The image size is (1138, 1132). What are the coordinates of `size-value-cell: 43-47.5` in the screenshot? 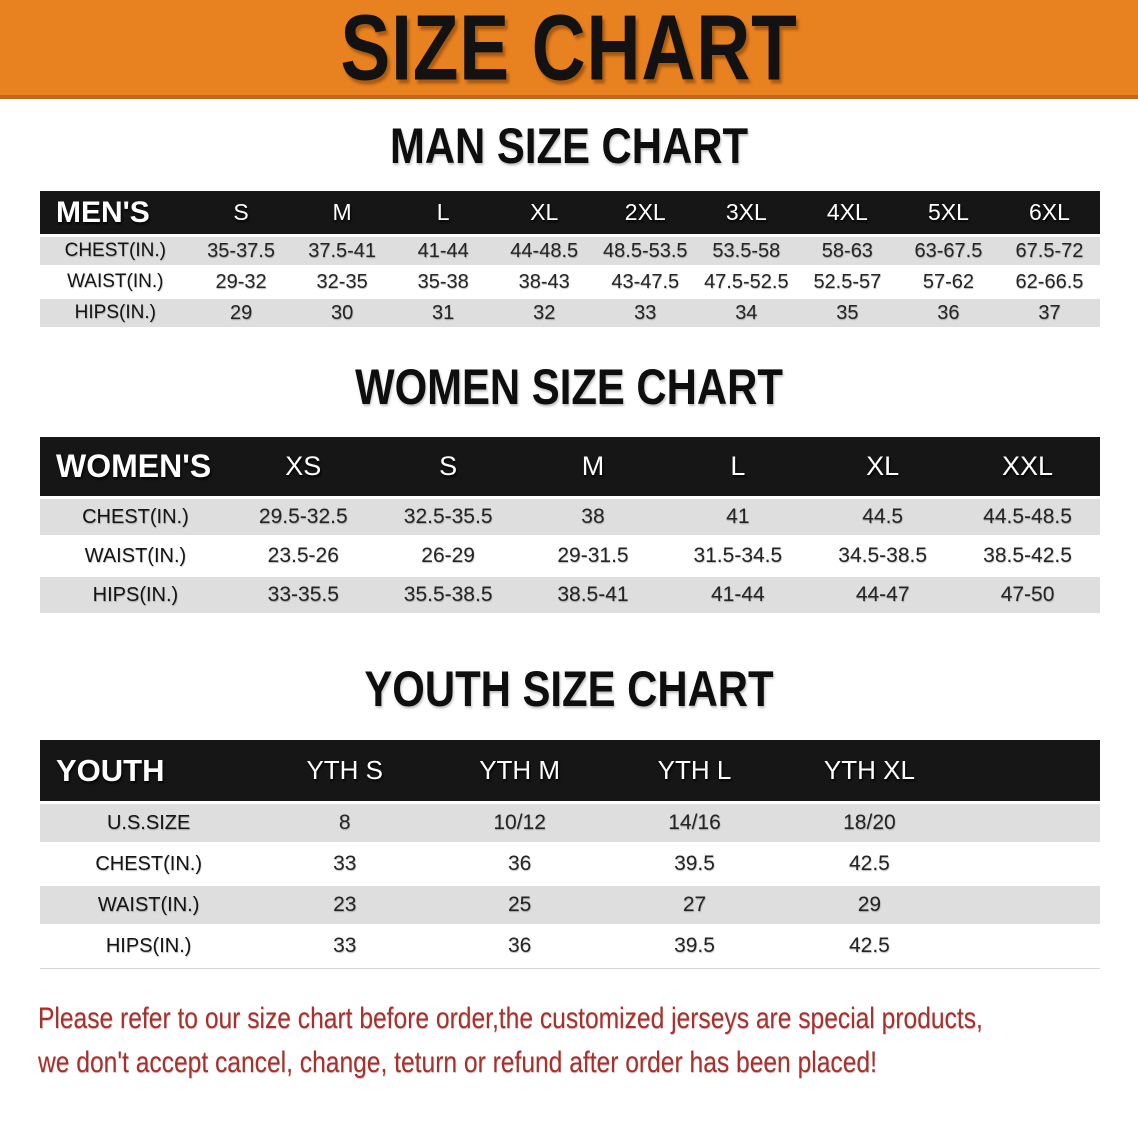 It's located at (645, 283).